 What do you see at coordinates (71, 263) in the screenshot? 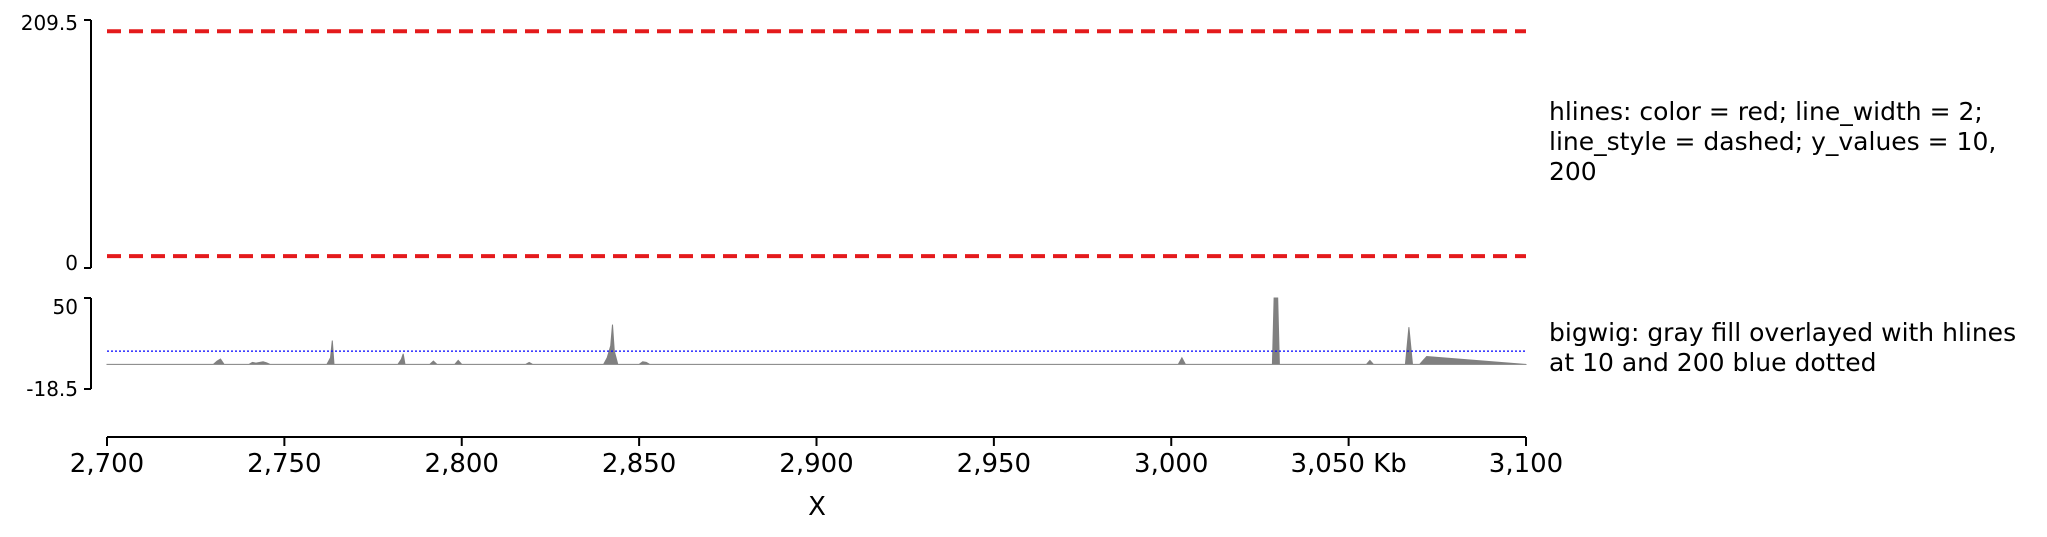
I see `hlines-y-tick-label-bottom: 0` at bounding box center [71, 263].